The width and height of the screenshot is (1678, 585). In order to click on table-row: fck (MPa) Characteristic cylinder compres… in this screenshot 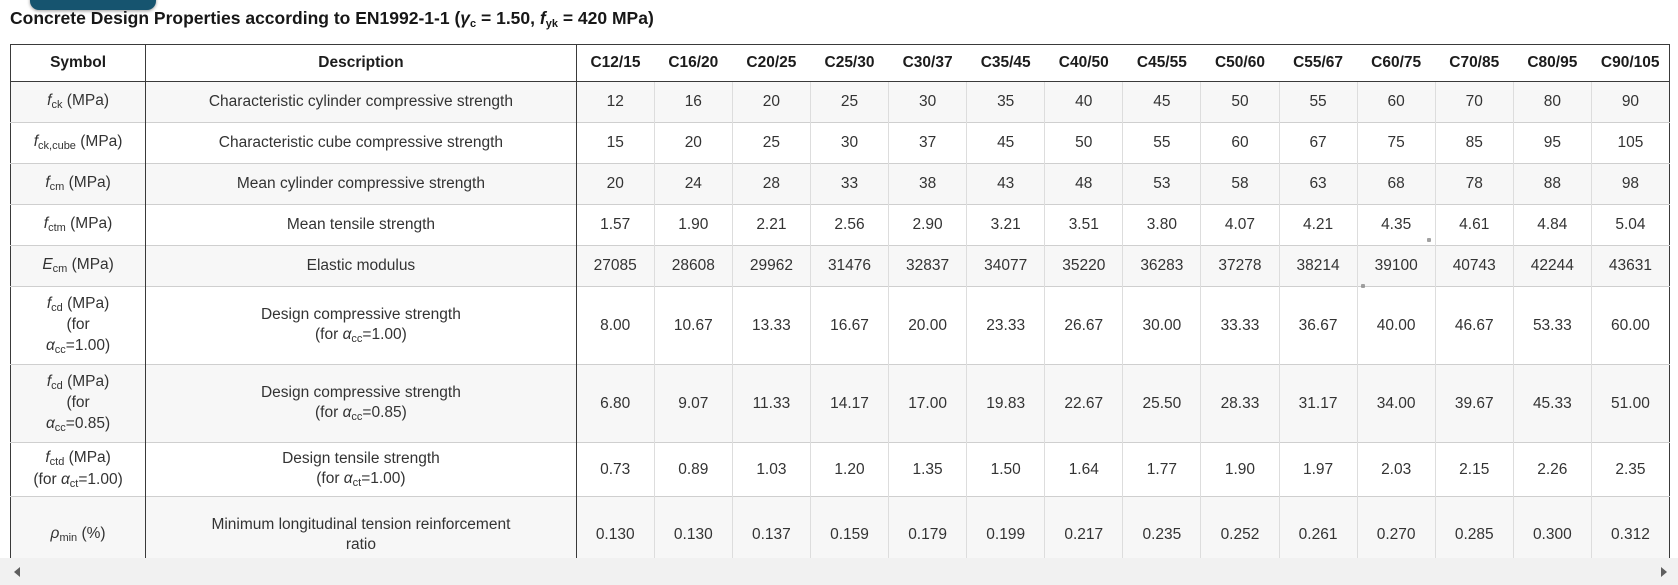, I will do `click(840, 102)`.